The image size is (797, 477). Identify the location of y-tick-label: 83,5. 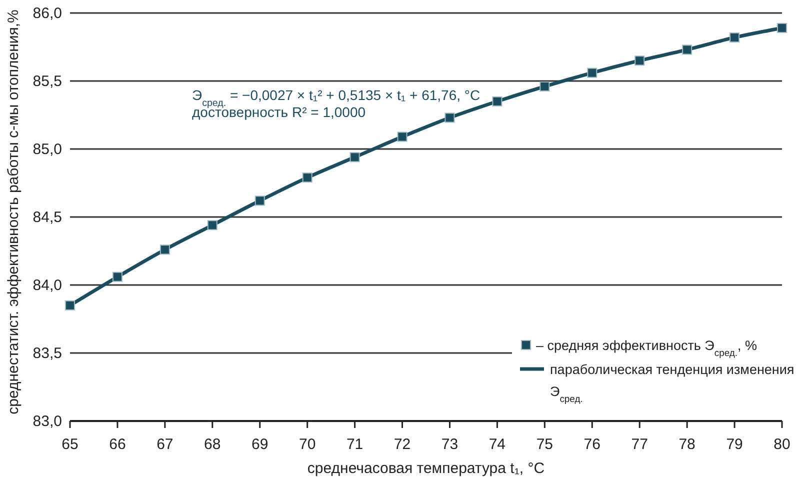
(47, 353).